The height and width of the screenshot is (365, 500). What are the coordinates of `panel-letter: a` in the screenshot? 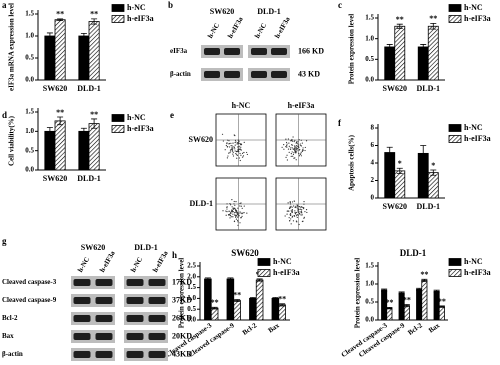 It's located at (4, 5).